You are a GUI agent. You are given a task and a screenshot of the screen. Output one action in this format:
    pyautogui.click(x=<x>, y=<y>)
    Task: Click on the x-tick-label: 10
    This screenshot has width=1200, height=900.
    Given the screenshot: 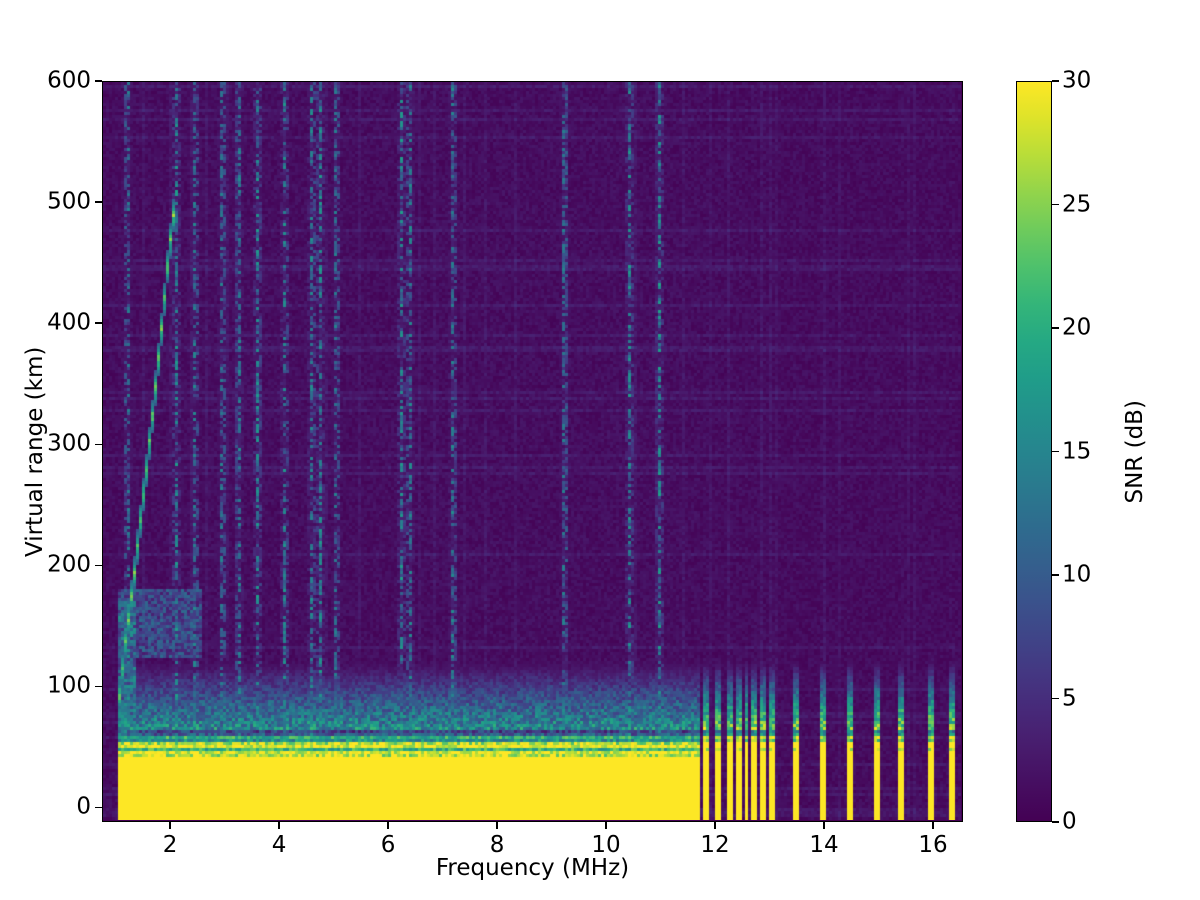 What is the action you would take?
    pyautogui.click(x=606, y=845)
    